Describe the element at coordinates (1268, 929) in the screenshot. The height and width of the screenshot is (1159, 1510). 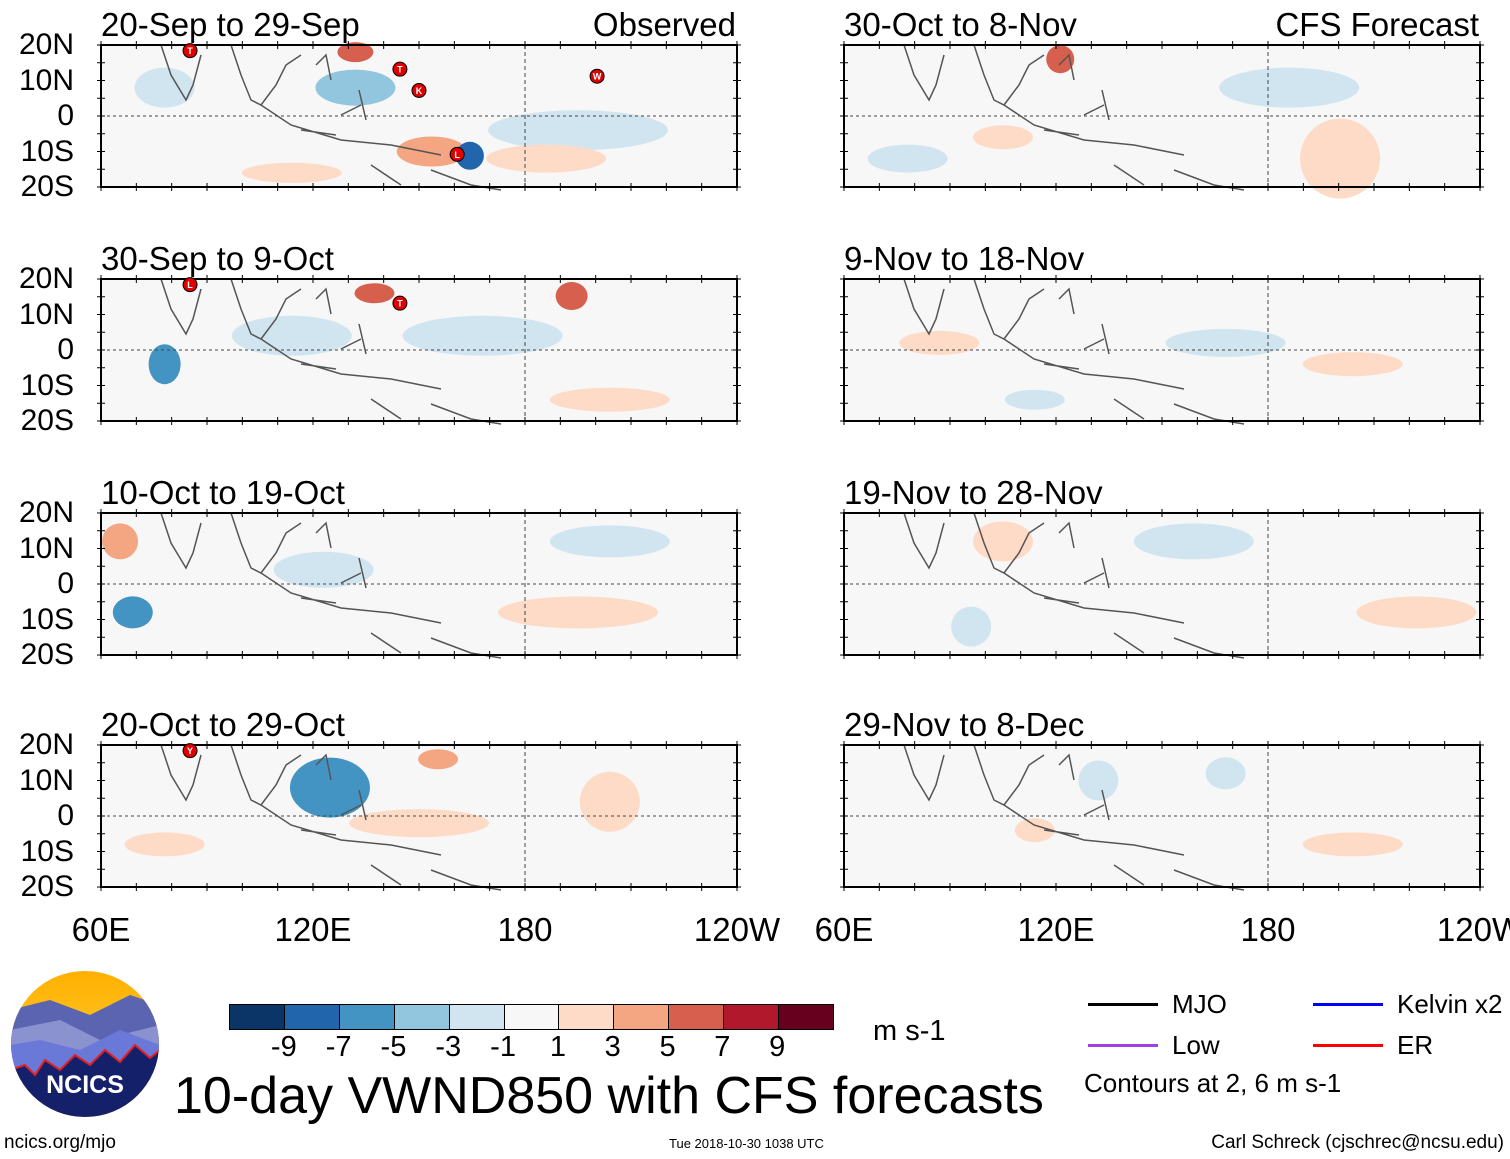
I see `lon-label: 180` at that location.